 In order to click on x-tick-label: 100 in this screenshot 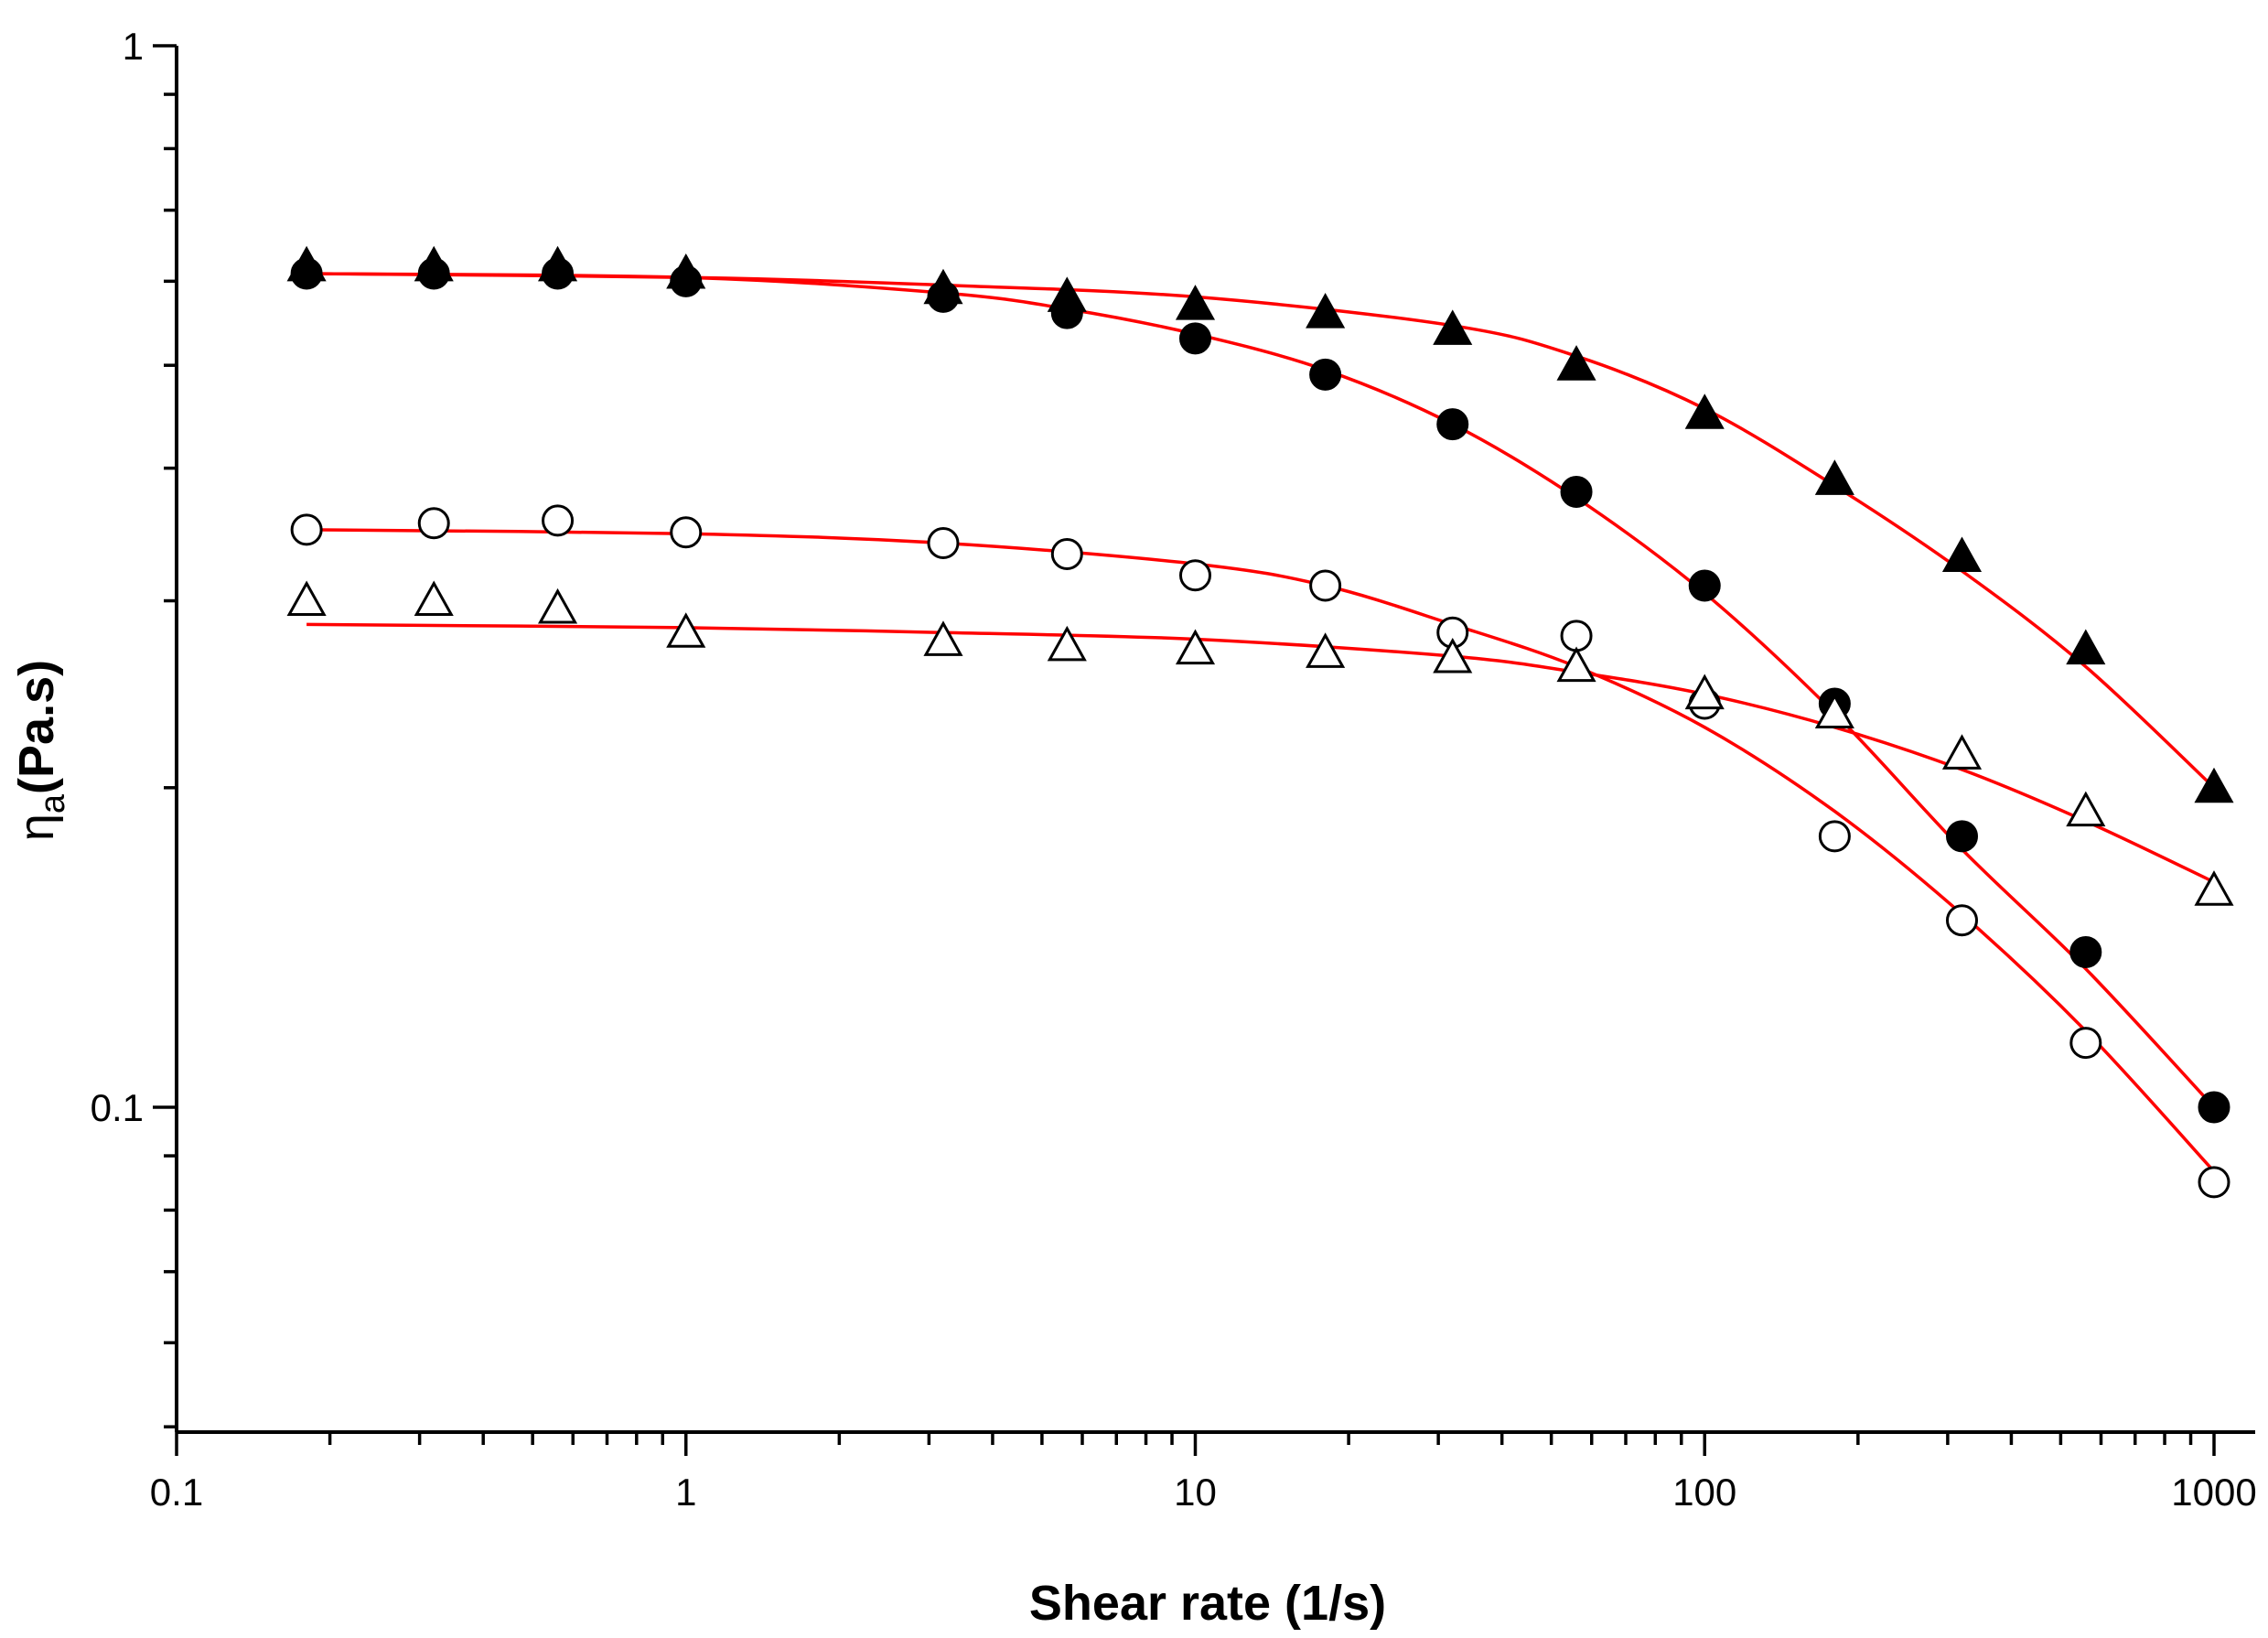, I will do `click(1704, 1492)`.